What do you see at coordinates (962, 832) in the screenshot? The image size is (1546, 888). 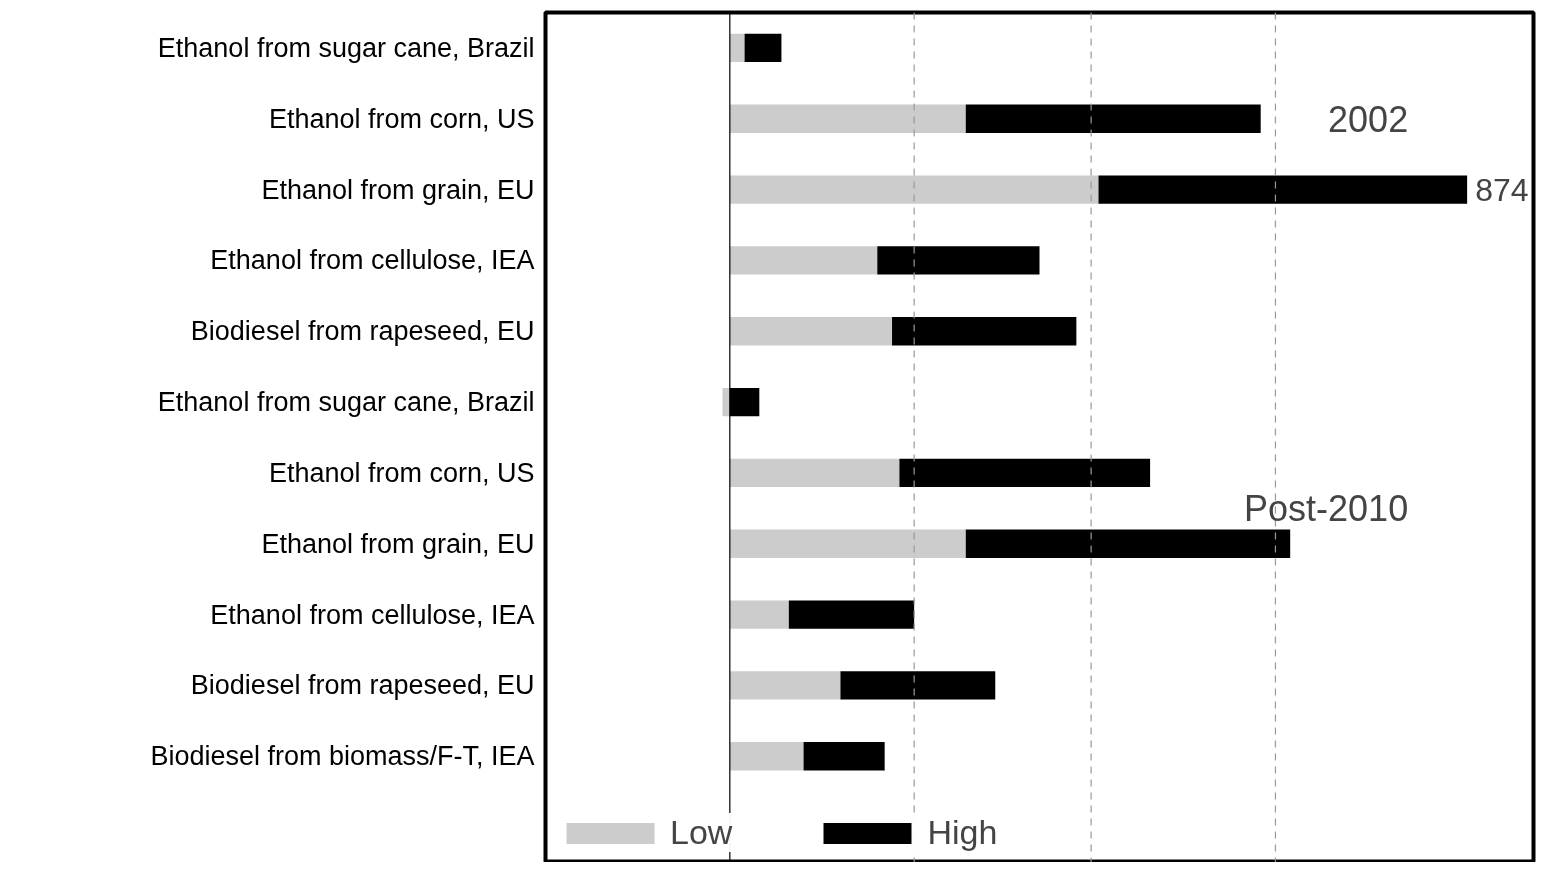 I see `legend-label: High` at bounding box center [962, 832].